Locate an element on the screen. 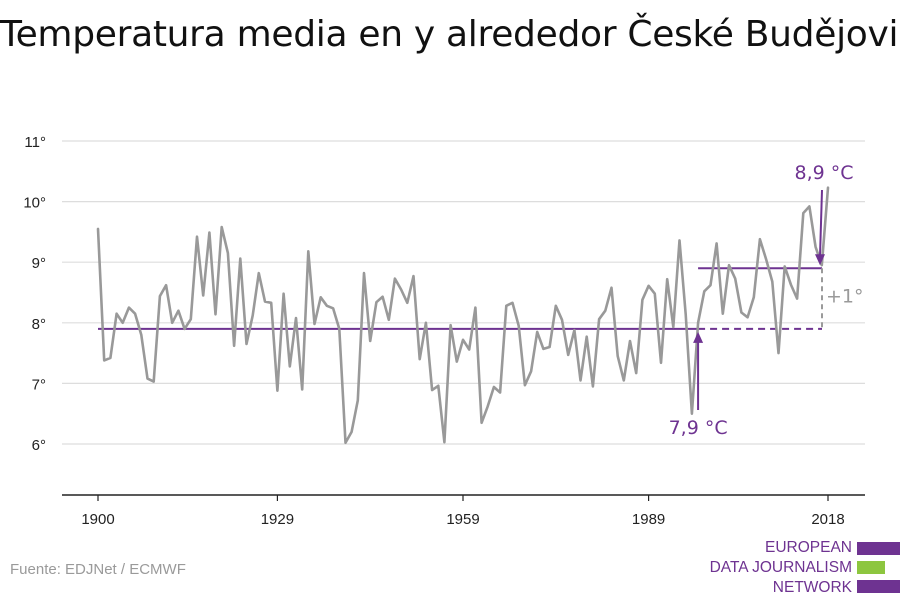  source-note: Fuente: EDJNet / ECMWF is located at coordinates (98, 569).